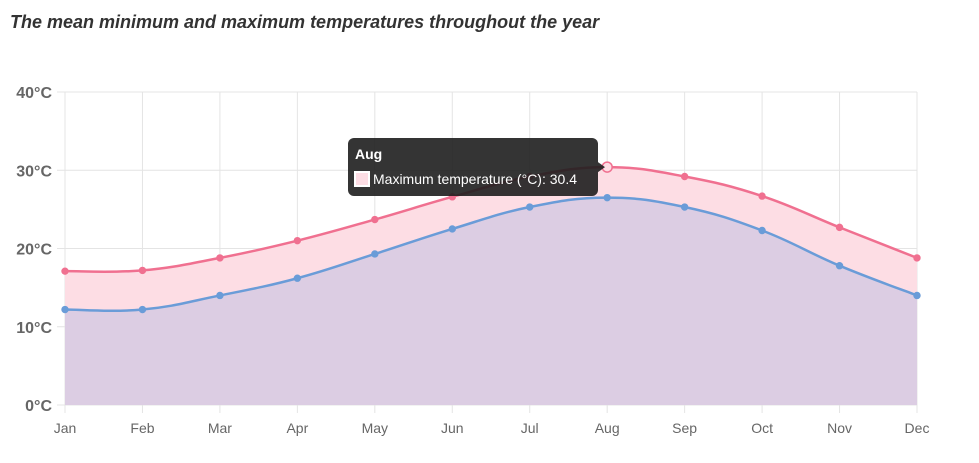 The height and width of the screenshot is (463, 979). What do you see at coordinates (452, 428) in the screenshot?
I see `x-tick-label: Jun` at bounding box center [452, 428].